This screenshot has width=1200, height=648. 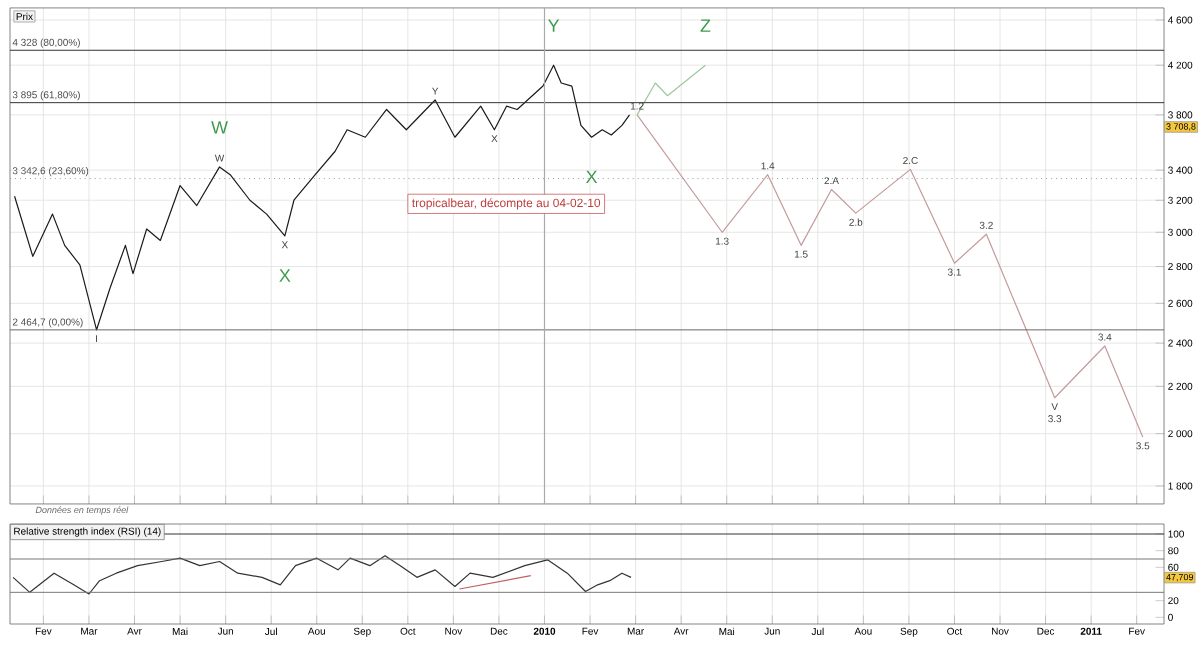 What do you see at coordinates (554, 25) in the screenshot?
I see `annotation: Y` at bounding box center [554, 25].